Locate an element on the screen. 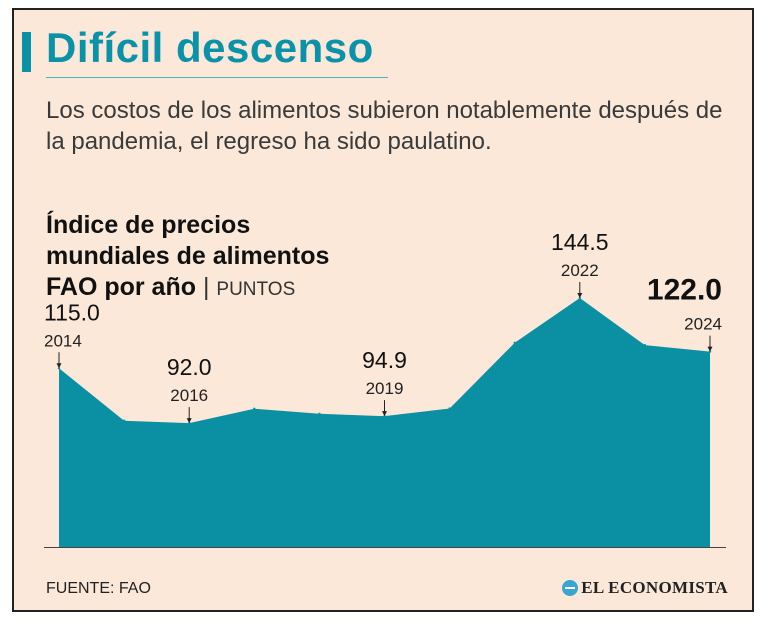  chart-title-line-1: Índice de precios is located at coordinates (148, 225).